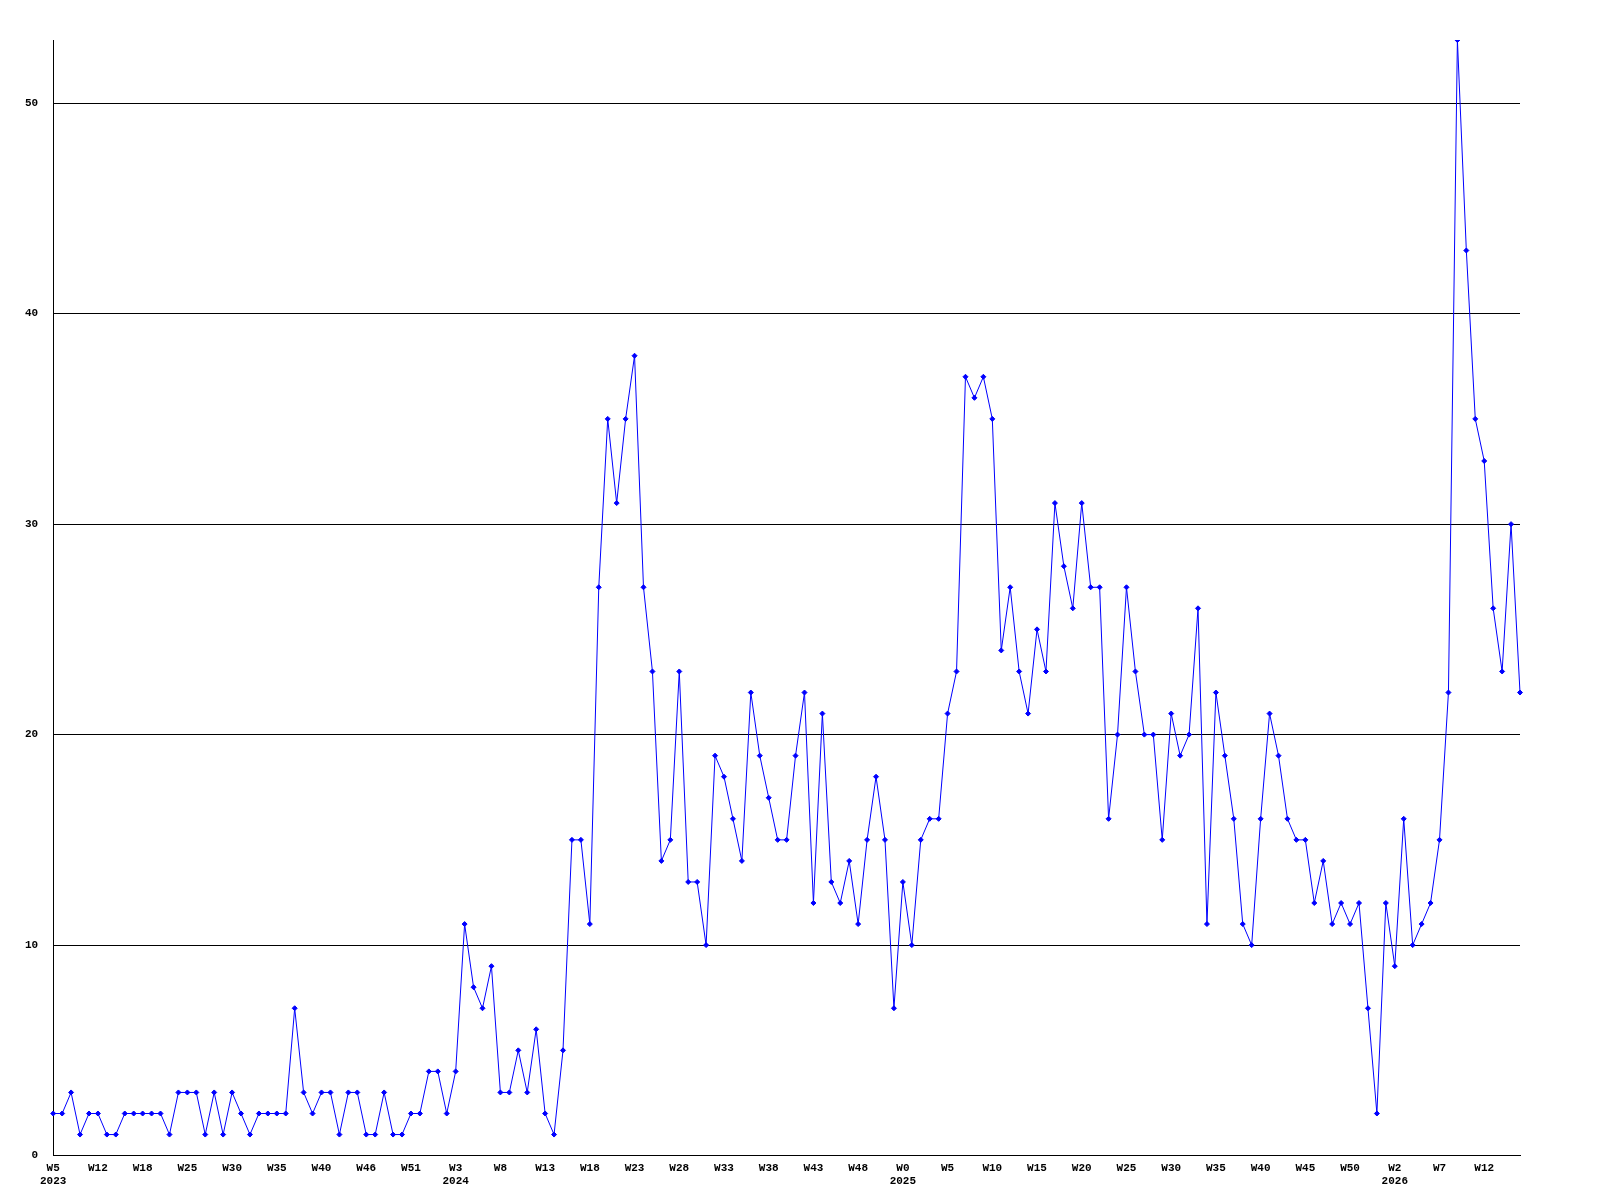 This screenshot has width=1600, height=1200. Describe the element at coordinates (1305, 1167) in the screenshot. I see `x-tick-label: W45` at that location.